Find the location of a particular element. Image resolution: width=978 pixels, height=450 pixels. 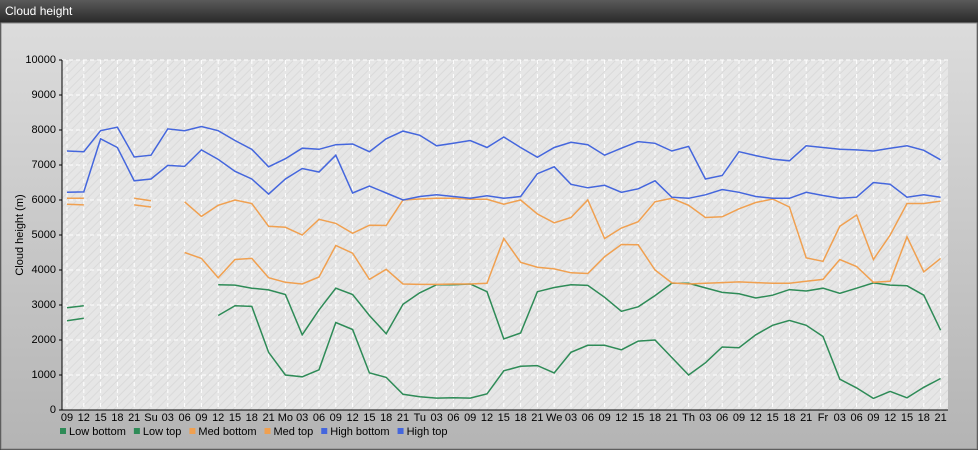

y-tick-label: 3000 is located at coordinates (44, 305).